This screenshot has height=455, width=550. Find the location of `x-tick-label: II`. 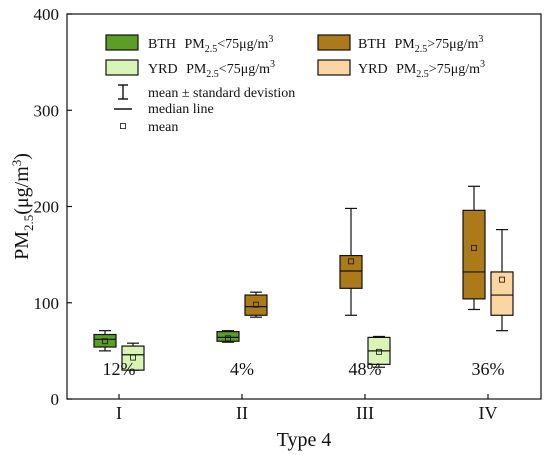

x-tick-label: II is located at coordinates (242, 413).